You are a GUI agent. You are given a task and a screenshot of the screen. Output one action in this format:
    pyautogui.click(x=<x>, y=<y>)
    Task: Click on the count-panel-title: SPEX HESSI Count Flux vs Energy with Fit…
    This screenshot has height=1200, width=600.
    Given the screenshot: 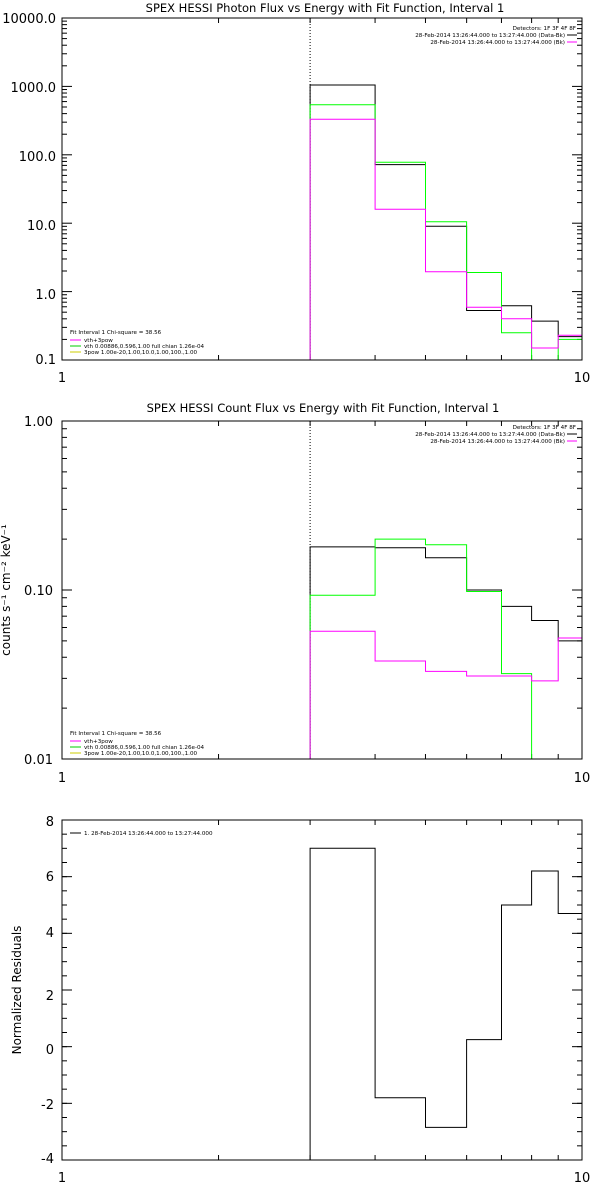 What is the action you would take?
    pyautogui.click(x=323, y=408)
    